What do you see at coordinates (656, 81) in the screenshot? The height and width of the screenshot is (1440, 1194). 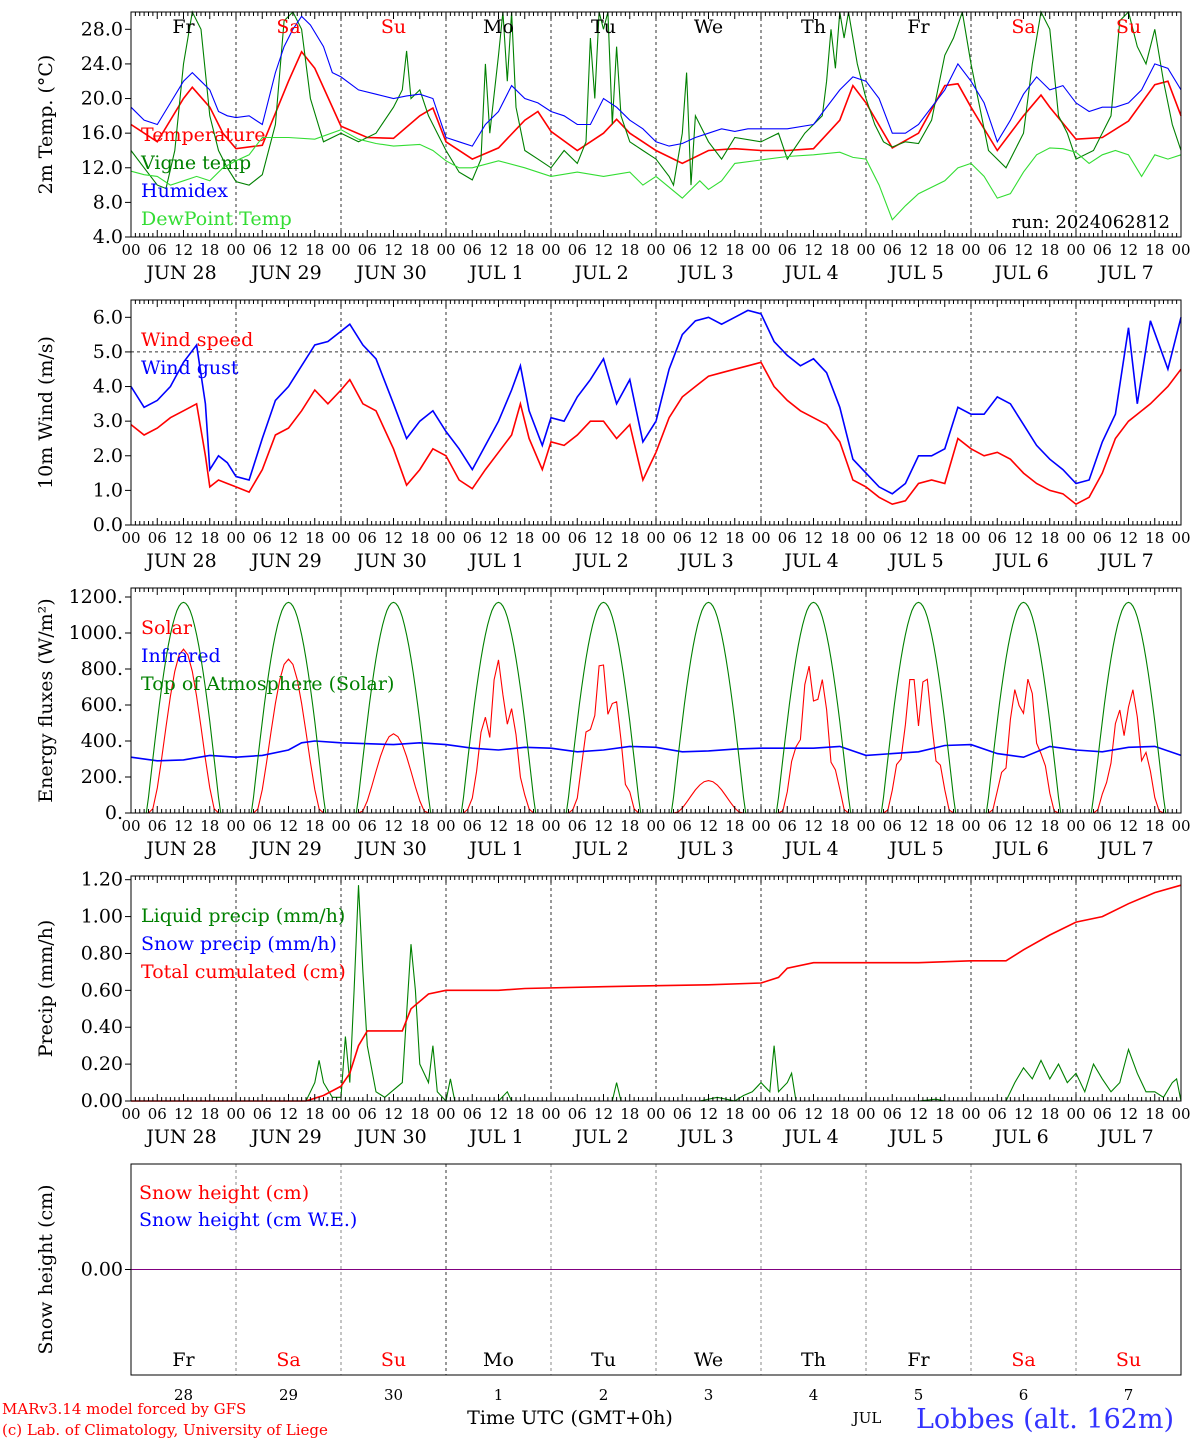 I see `series-line-humidex` at bounding box center [656, 81].